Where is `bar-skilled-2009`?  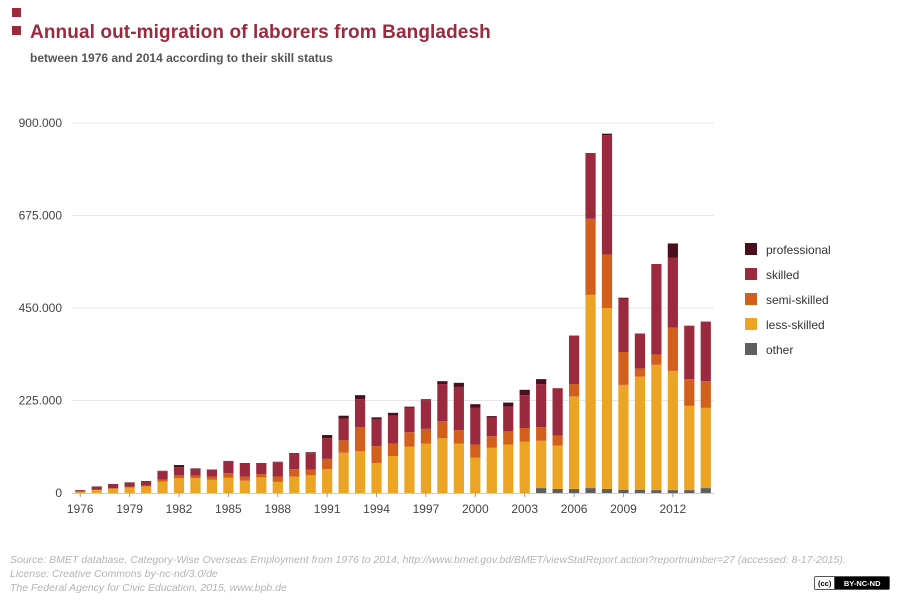
bar-skilled-2009 is located at coordinates (623, 325).